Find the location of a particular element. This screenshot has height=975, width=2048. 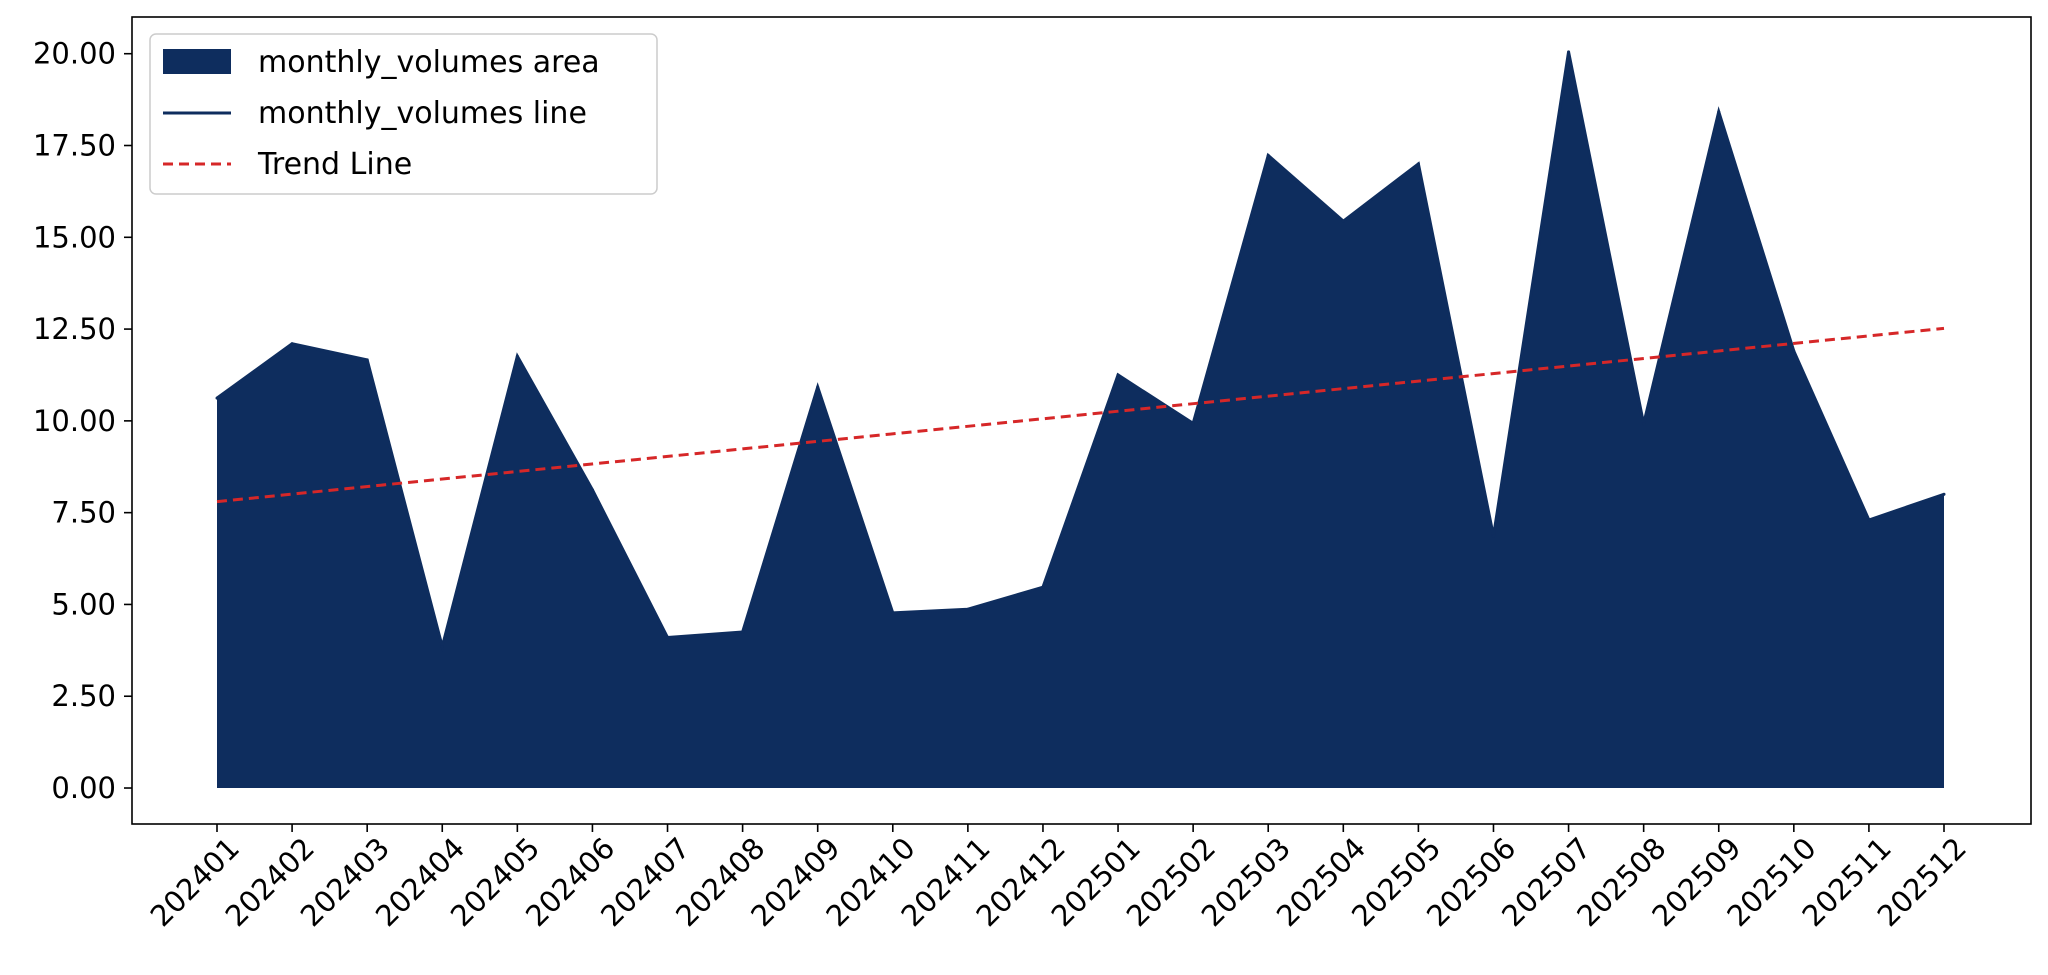

y-tick-label: 20.00 is located at coordinates (74, 54).